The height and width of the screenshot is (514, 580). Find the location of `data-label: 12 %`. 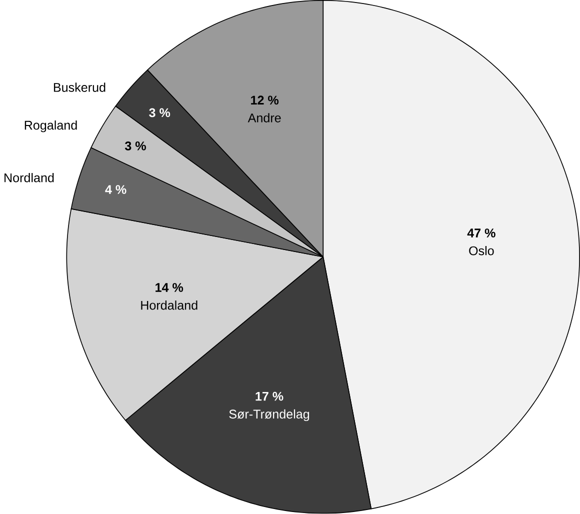

data-label: 12 % is located at coordinates (265, 100).